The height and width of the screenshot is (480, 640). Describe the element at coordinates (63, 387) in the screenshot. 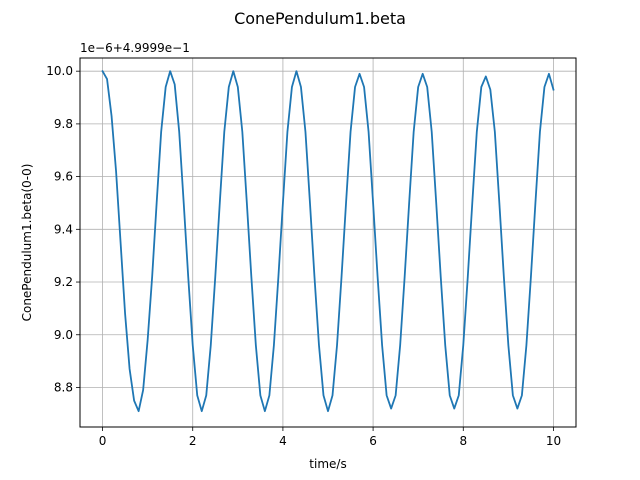

I see `y-tick-label: 8.8` at that location.